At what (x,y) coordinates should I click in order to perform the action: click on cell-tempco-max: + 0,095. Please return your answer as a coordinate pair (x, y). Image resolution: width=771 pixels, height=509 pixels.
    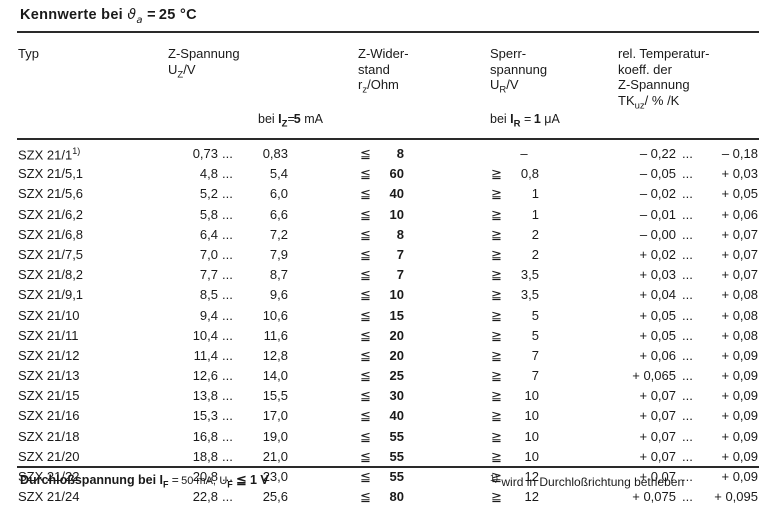
    Looking at the image, I should click on (736, 497).